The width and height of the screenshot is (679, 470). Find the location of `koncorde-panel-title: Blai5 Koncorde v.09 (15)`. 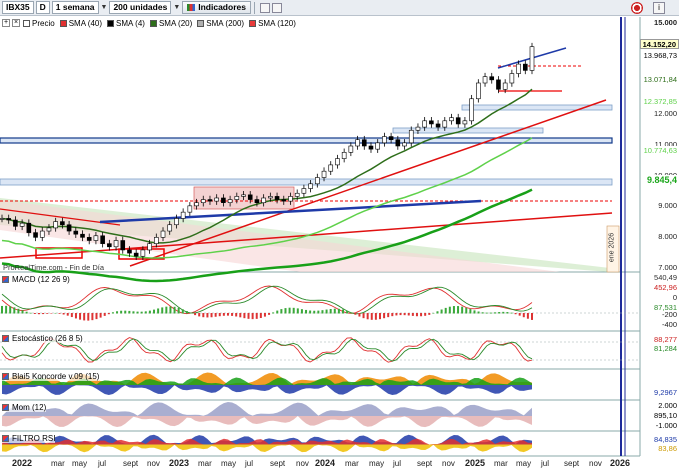

koncorde-panel-title: Blai5 Koncorde v.09 (15) is located at coordinates (51, 376).